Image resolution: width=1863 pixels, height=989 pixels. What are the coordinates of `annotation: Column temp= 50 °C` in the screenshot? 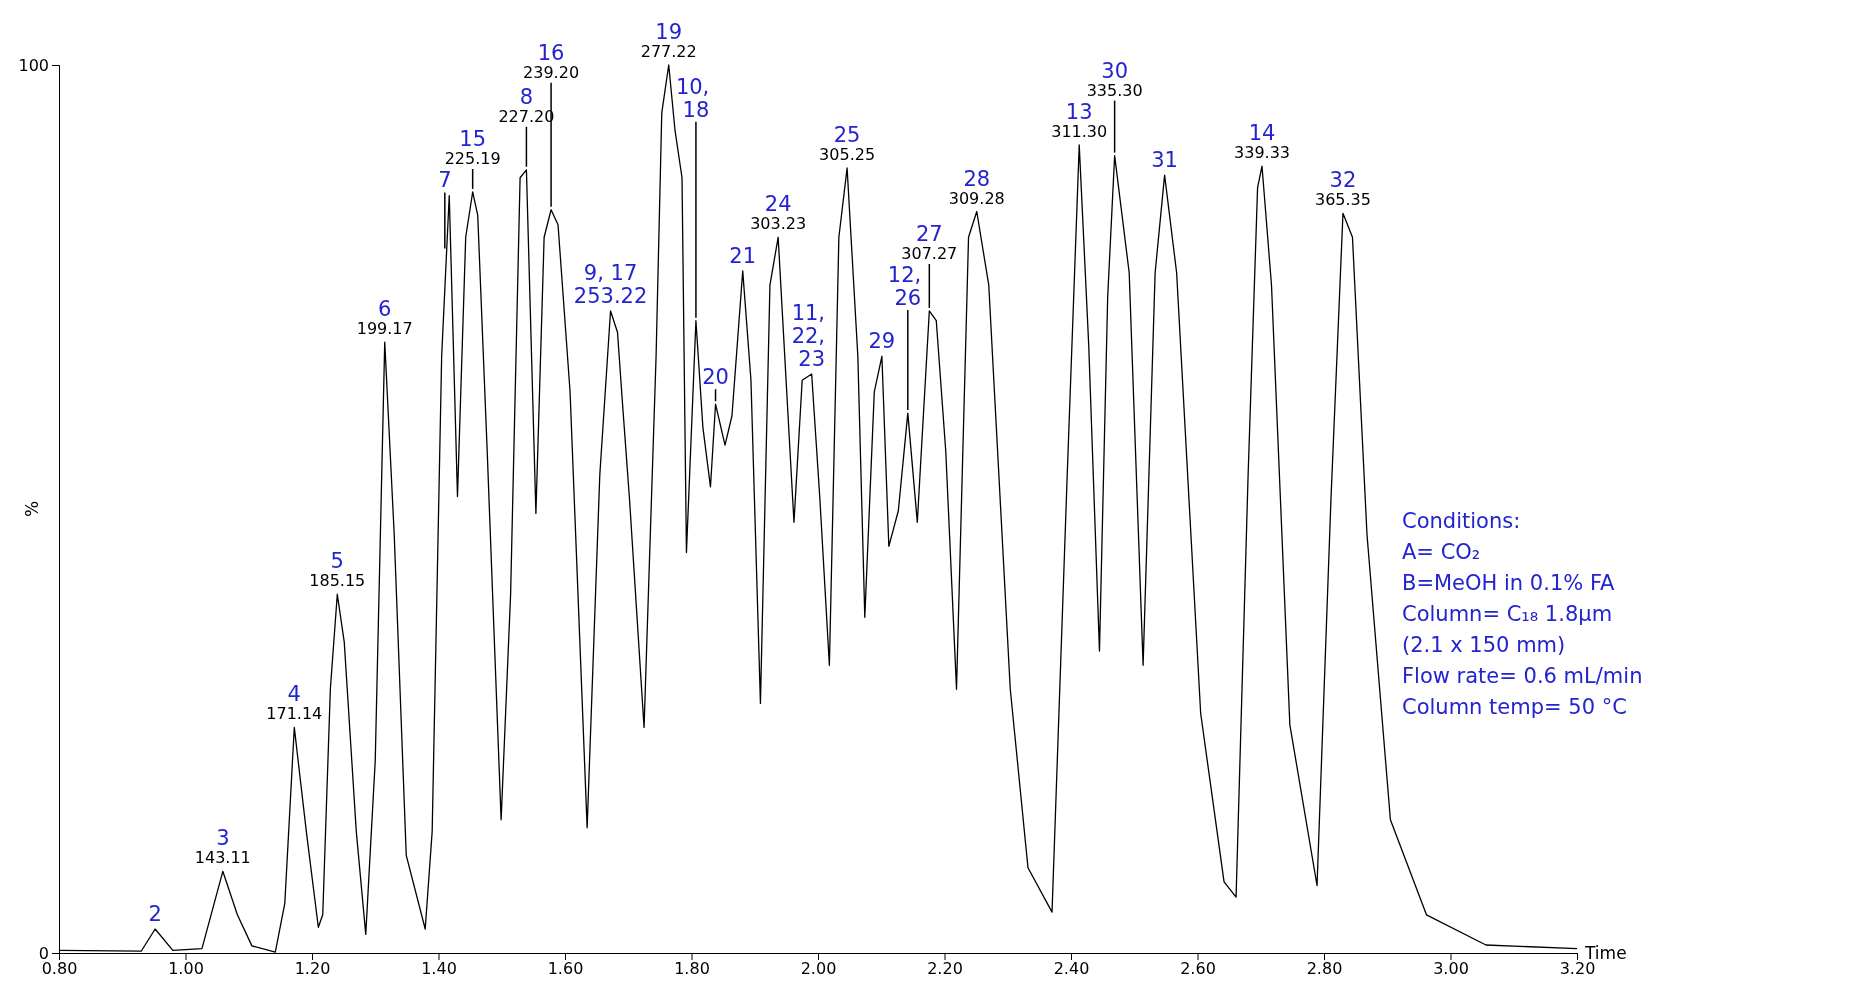 It's located at (1514, 707).